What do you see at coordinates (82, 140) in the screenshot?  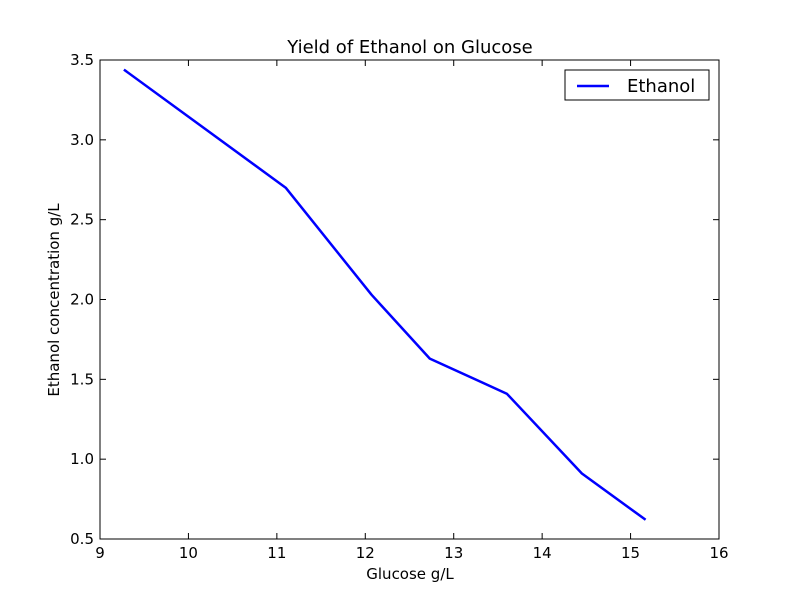 I see `y-tick-label: 3.0` at bounding box center [82, 140].